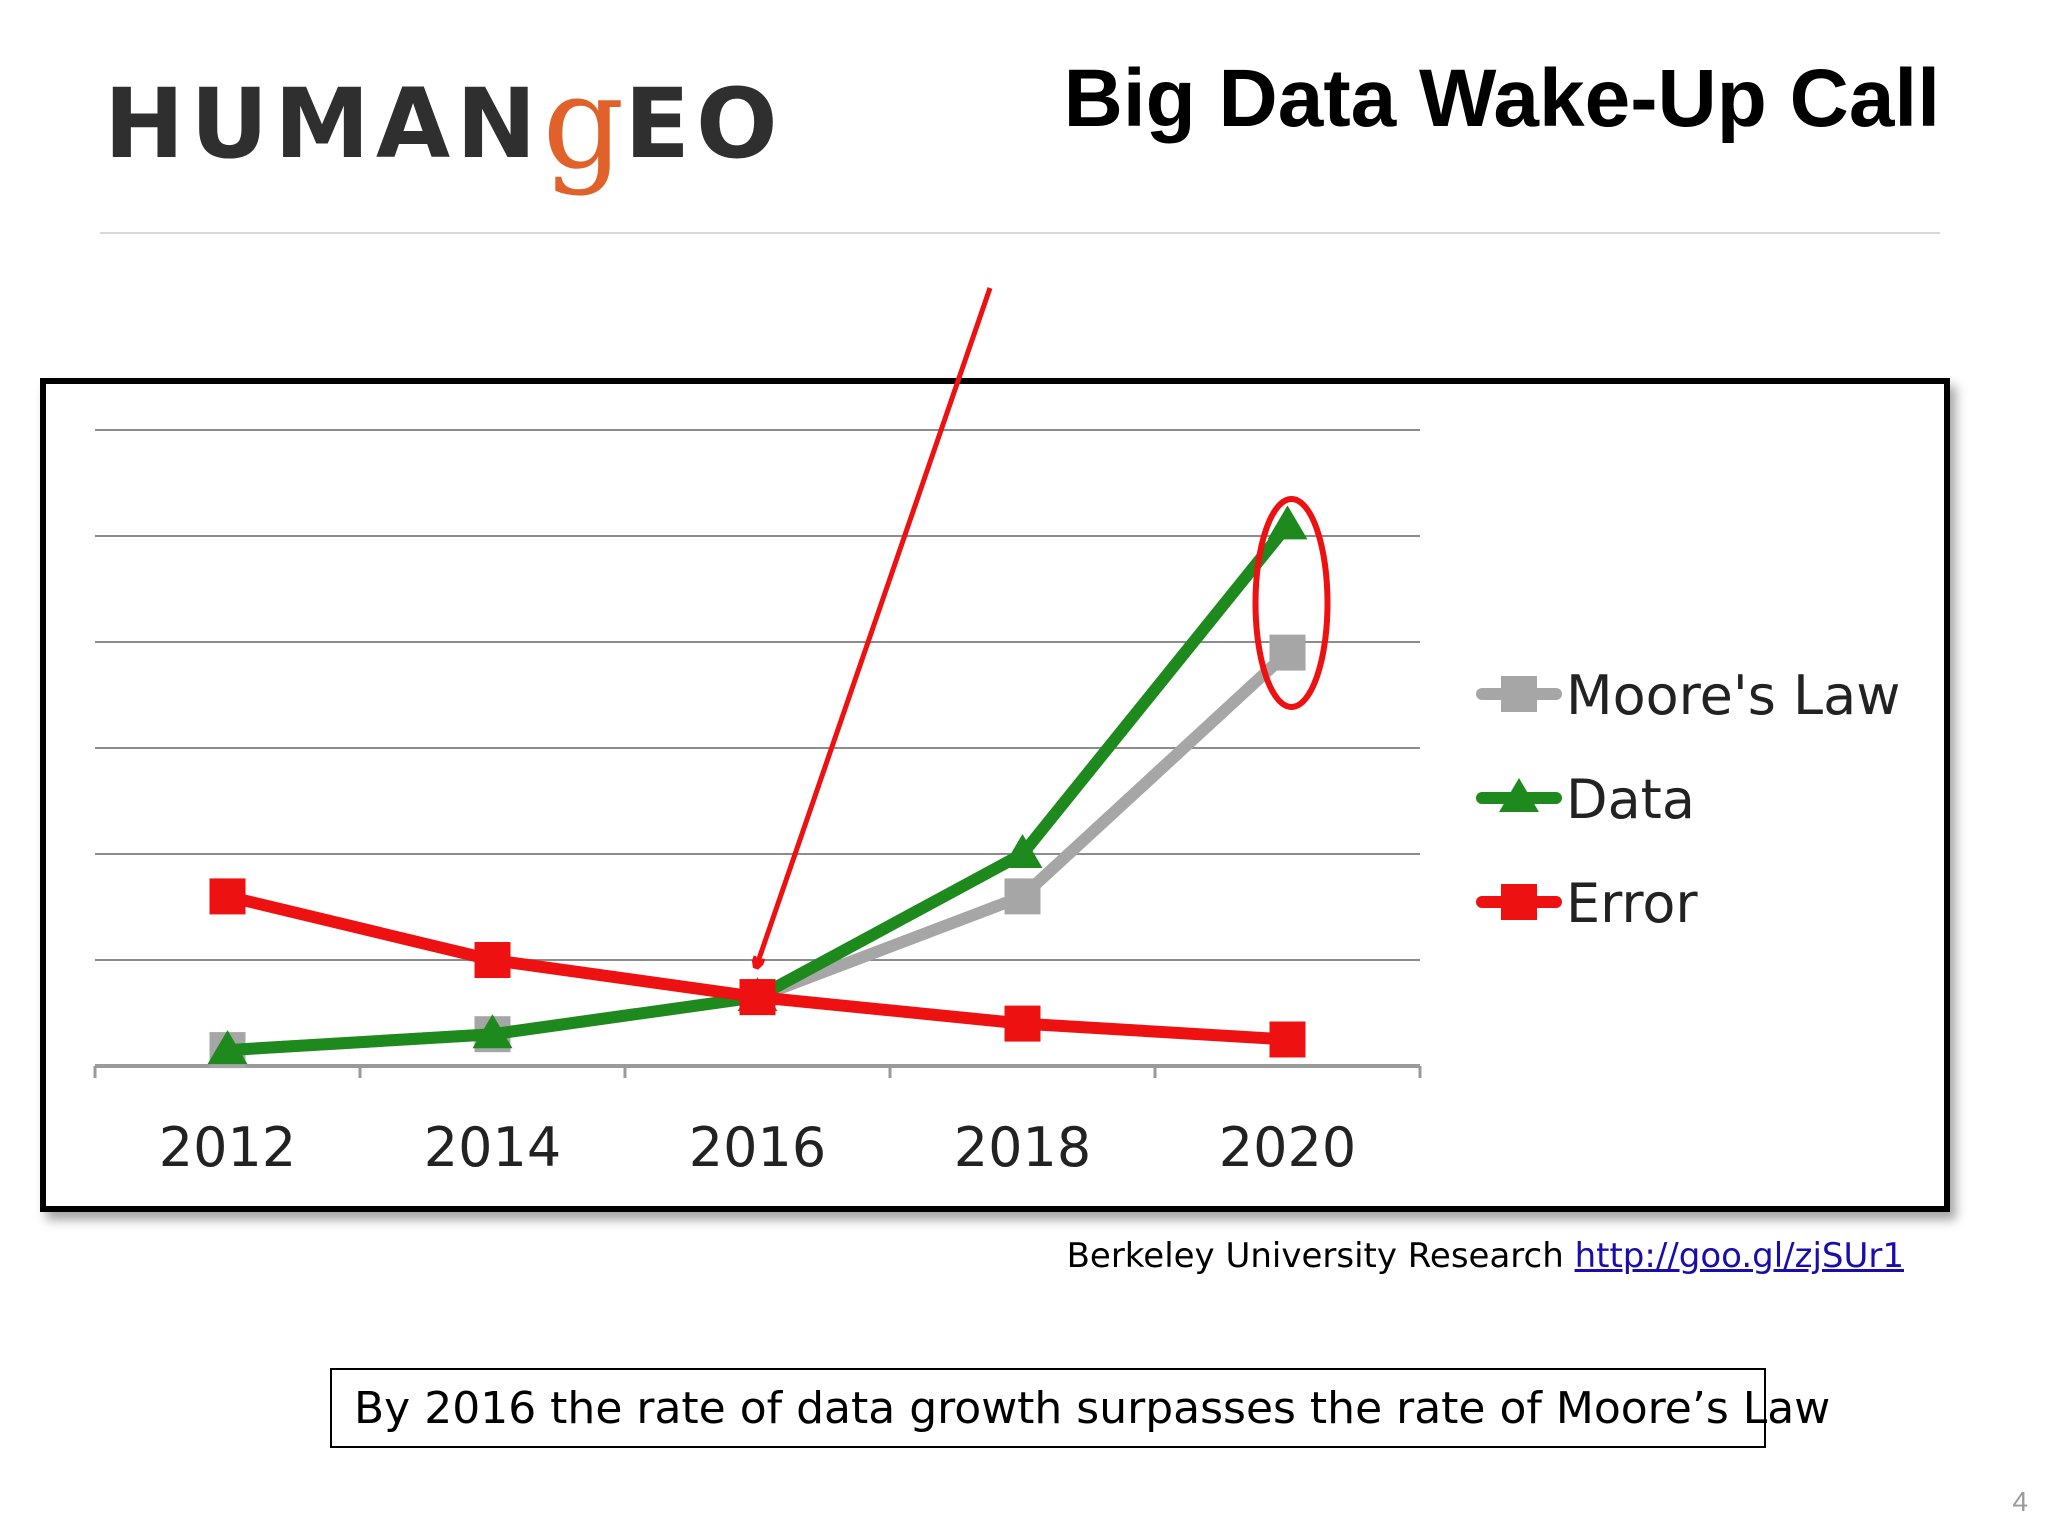  Describe the element at coordinates (875, 625) in the screenshot. I see `annotation-arrow` at that location.